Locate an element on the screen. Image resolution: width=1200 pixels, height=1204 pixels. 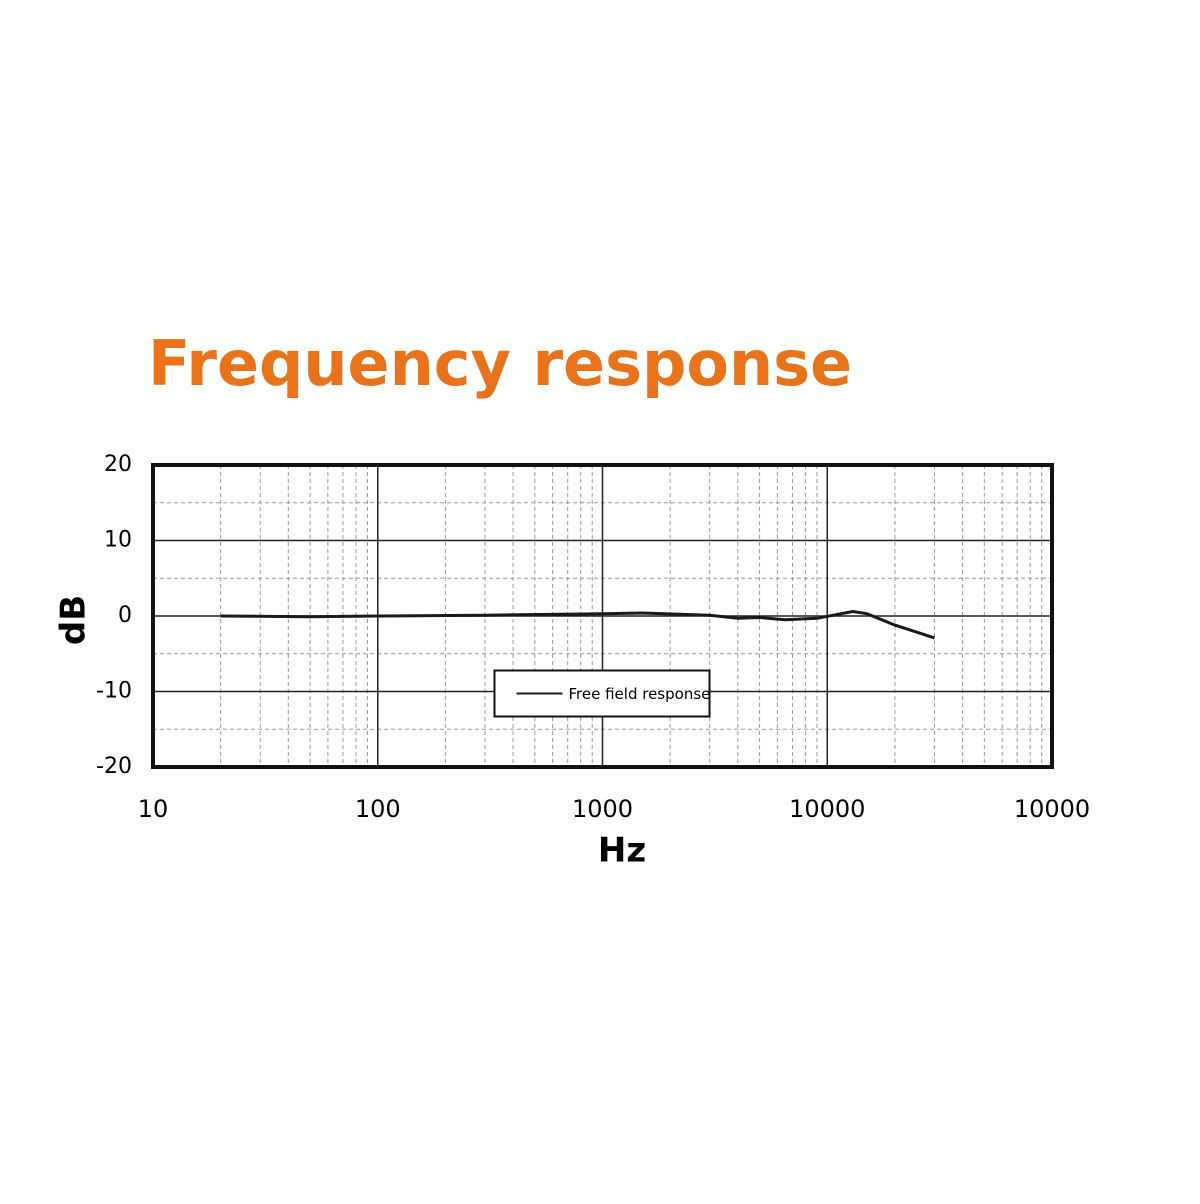
chart-title: Frequency response is located at coordinates (500, 363).